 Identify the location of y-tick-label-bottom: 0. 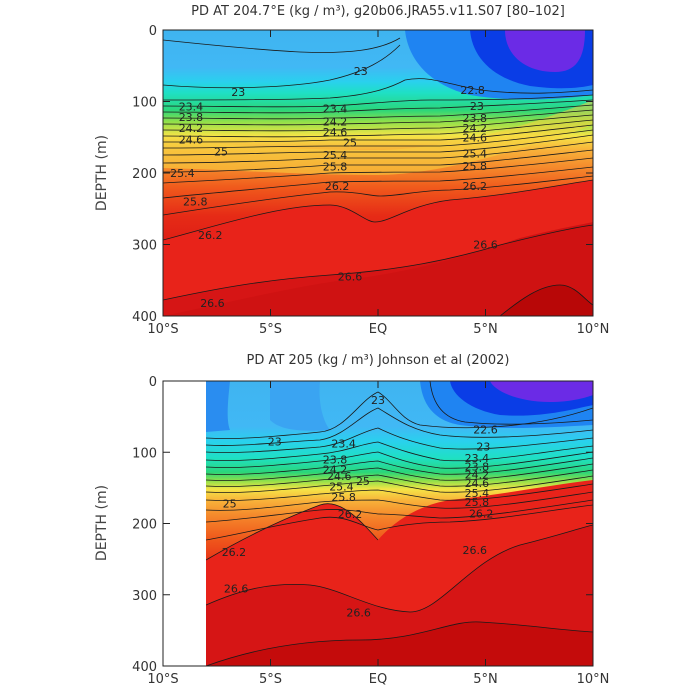
(153, 382).